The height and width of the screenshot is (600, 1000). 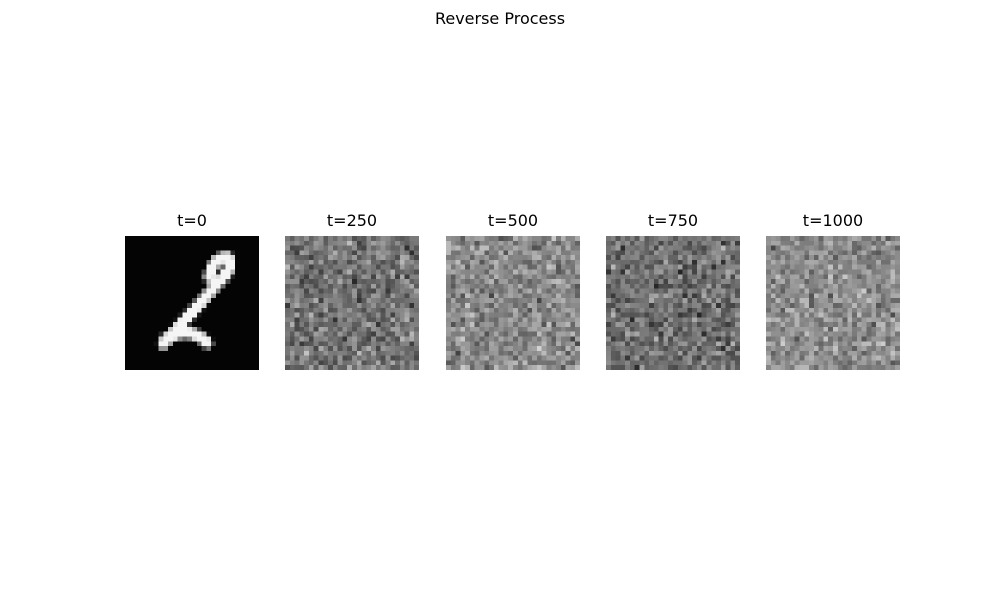 I want to click on panel-title: t=750, so click(x=673, y=220).